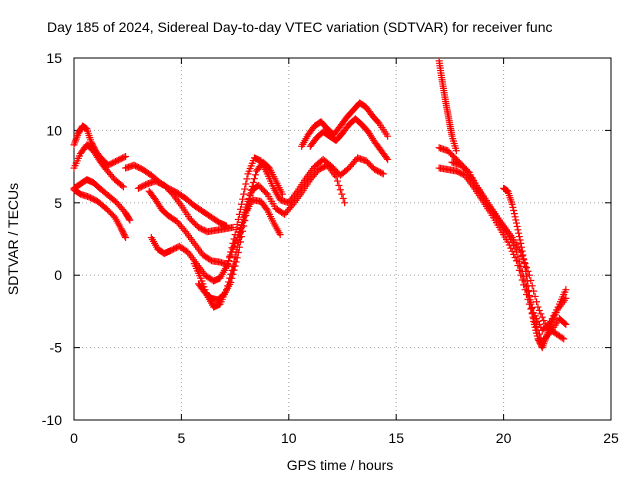 Image resolution: width=640 pixels, height=480 pixels. I want to click on y-tick-label: 10, so click(54, 130).